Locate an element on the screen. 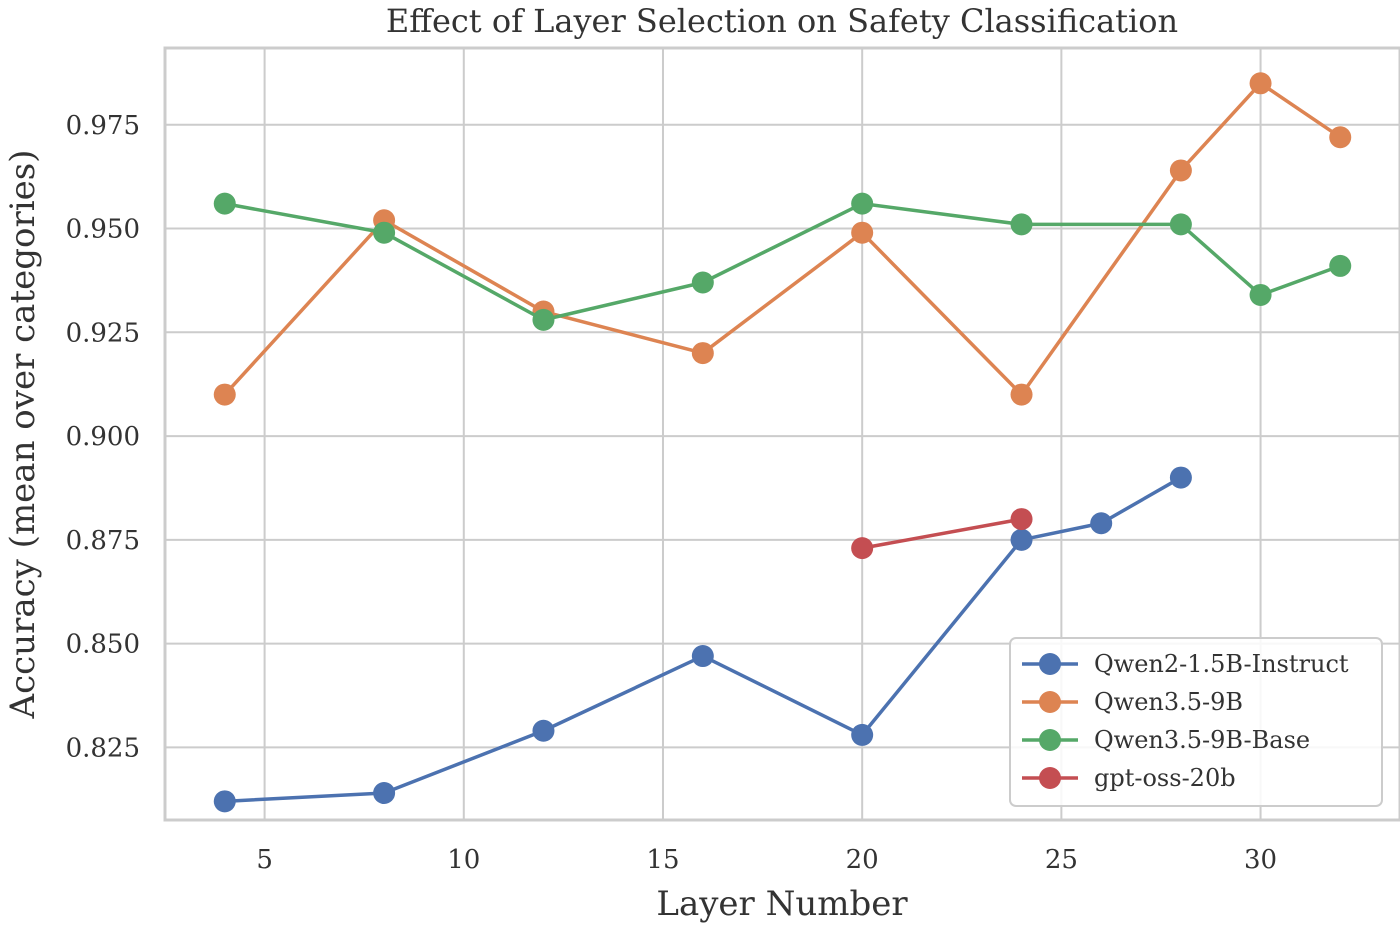 The image size is (1400, 934). y-tick-label: 0.900 is located at coordinates (103, 437).